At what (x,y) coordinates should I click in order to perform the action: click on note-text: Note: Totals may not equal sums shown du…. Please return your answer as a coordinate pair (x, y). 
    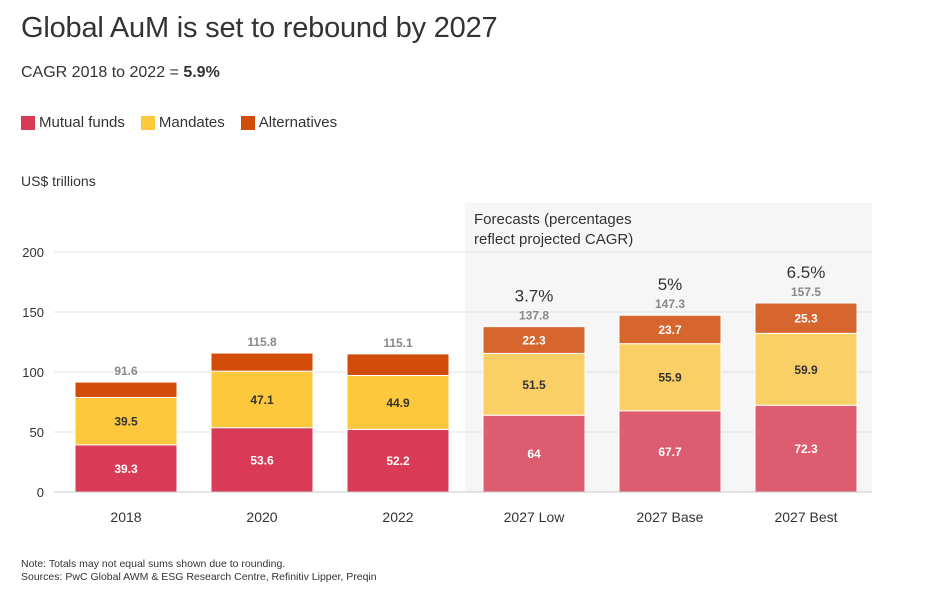
    Looking at the image, I should click on (153, 564).